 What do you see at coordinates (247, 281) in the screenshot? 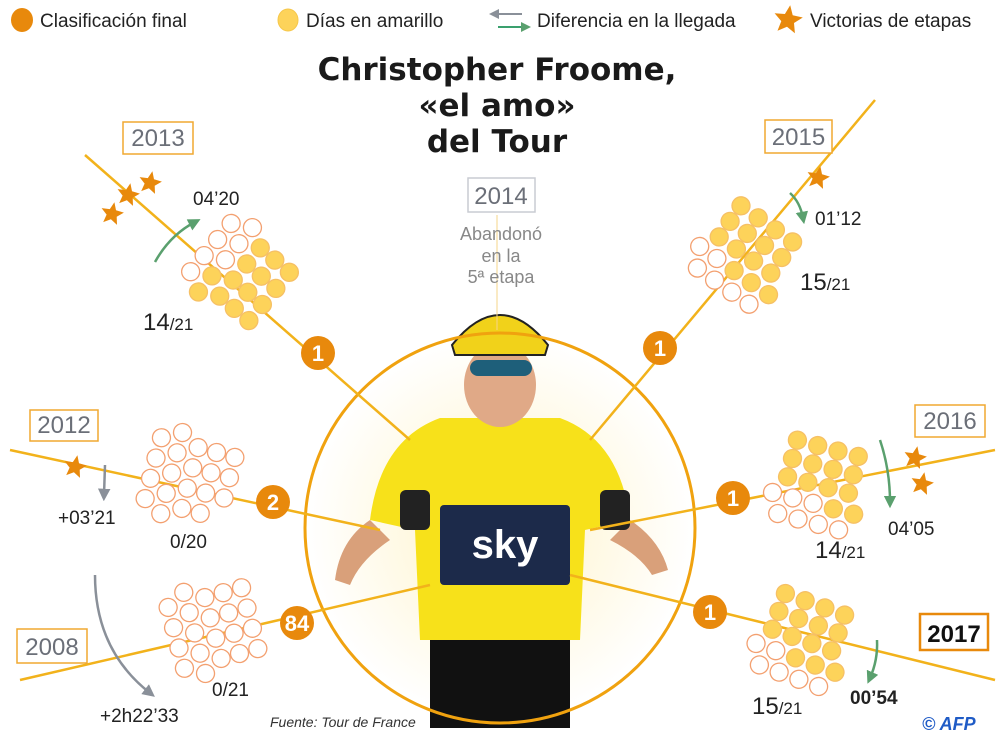
I see `year-2013: 1 2013 04’20 14/21` at bounding box center [247, 281].